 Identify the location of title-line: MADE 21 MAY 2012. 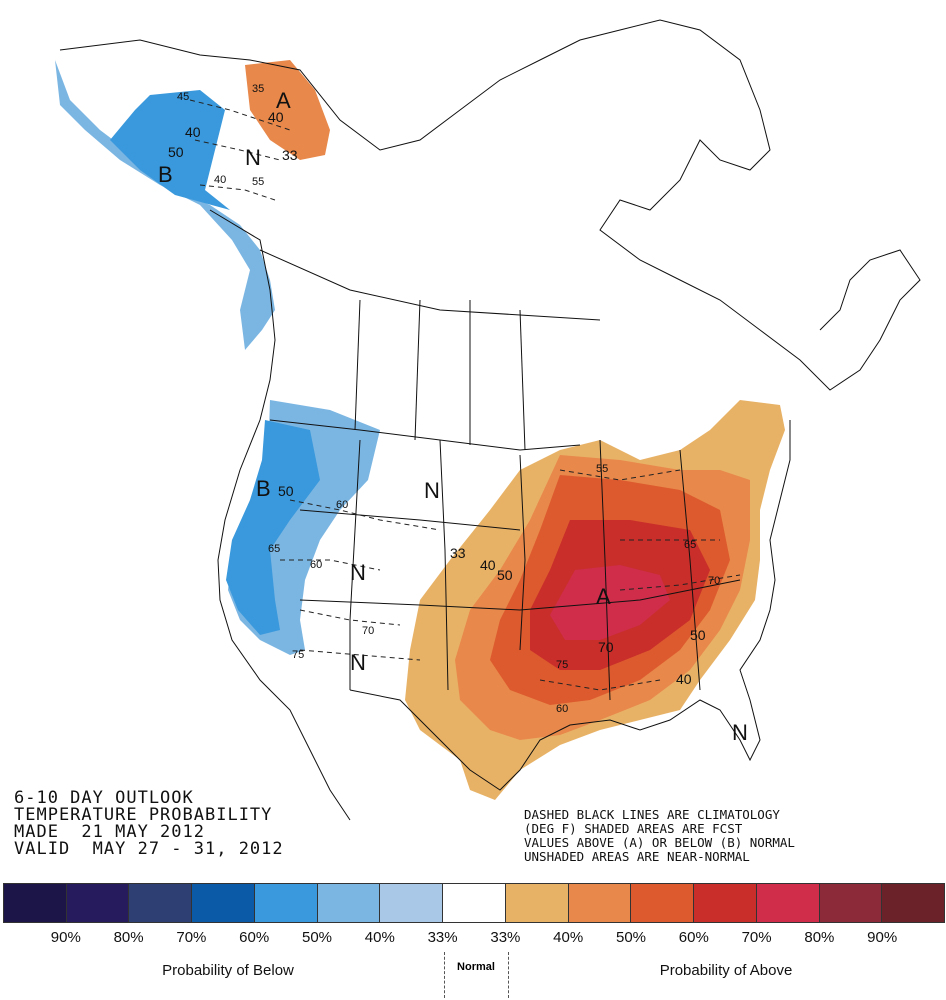
(109, 832).